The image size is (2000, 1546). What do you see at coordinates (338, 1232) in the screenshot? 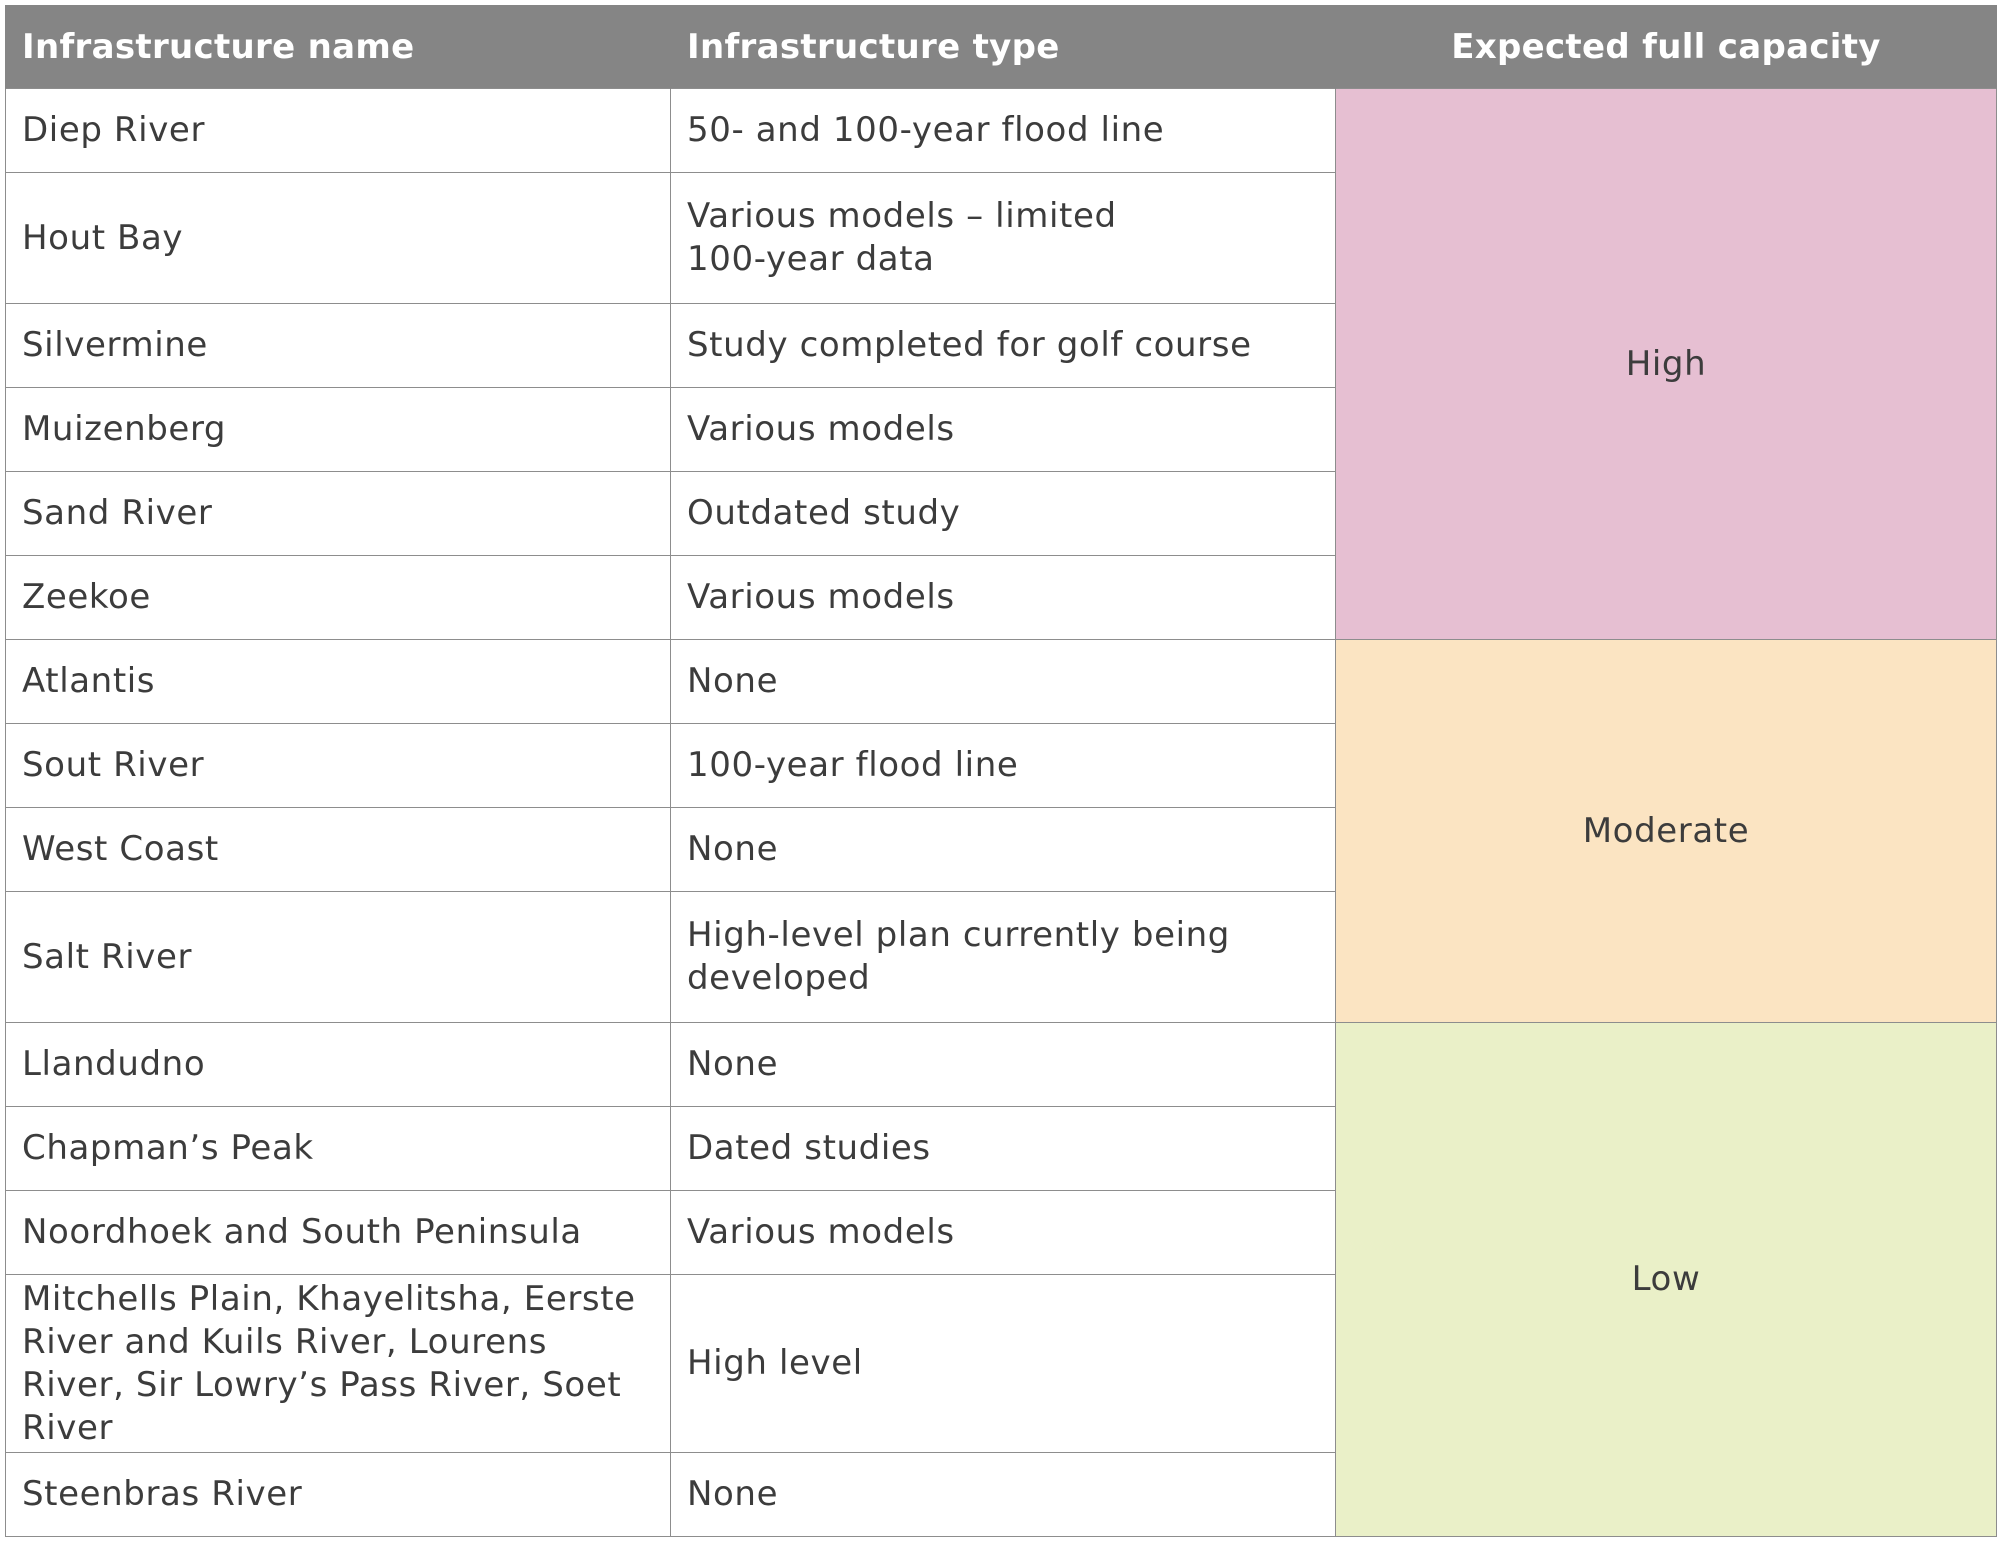
I see `infrastructure-name-cell: Noordhoek and South Peninsula` at bounding box center [338, 1232].